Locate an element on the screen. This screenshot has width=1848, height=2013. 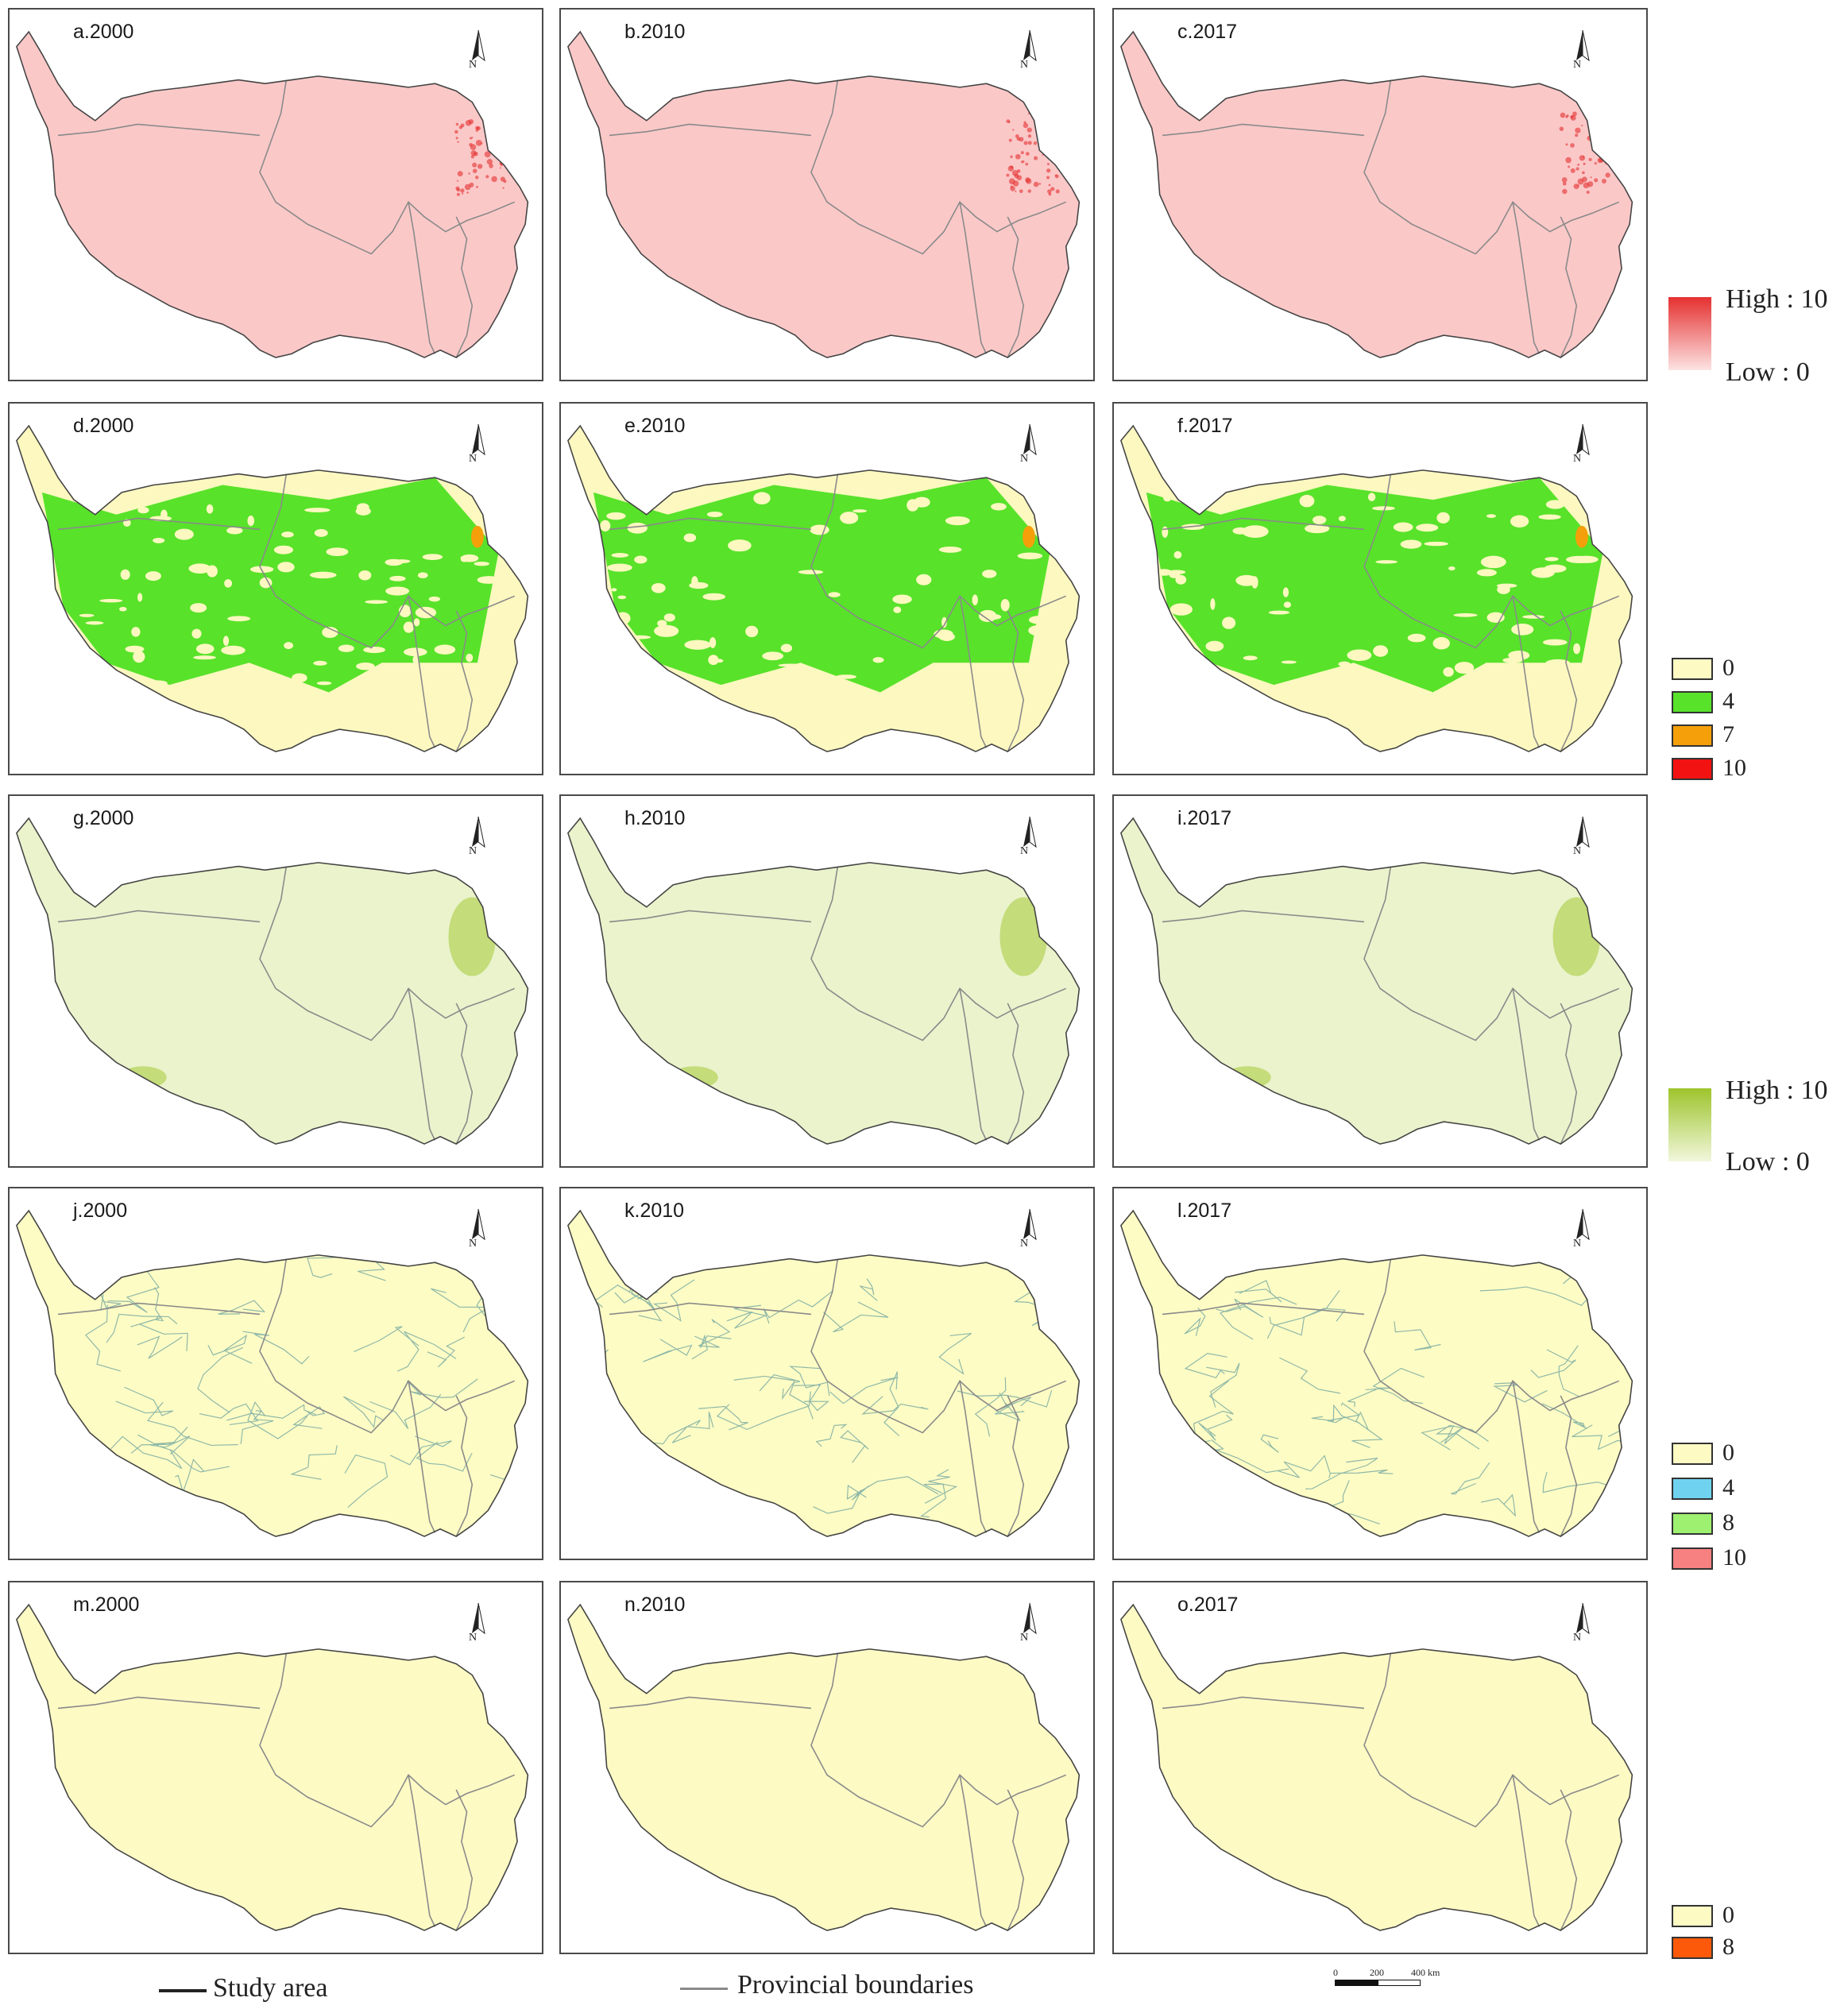
map-panel-b.2010: b.2010 N is located at coordinates (827, 194).